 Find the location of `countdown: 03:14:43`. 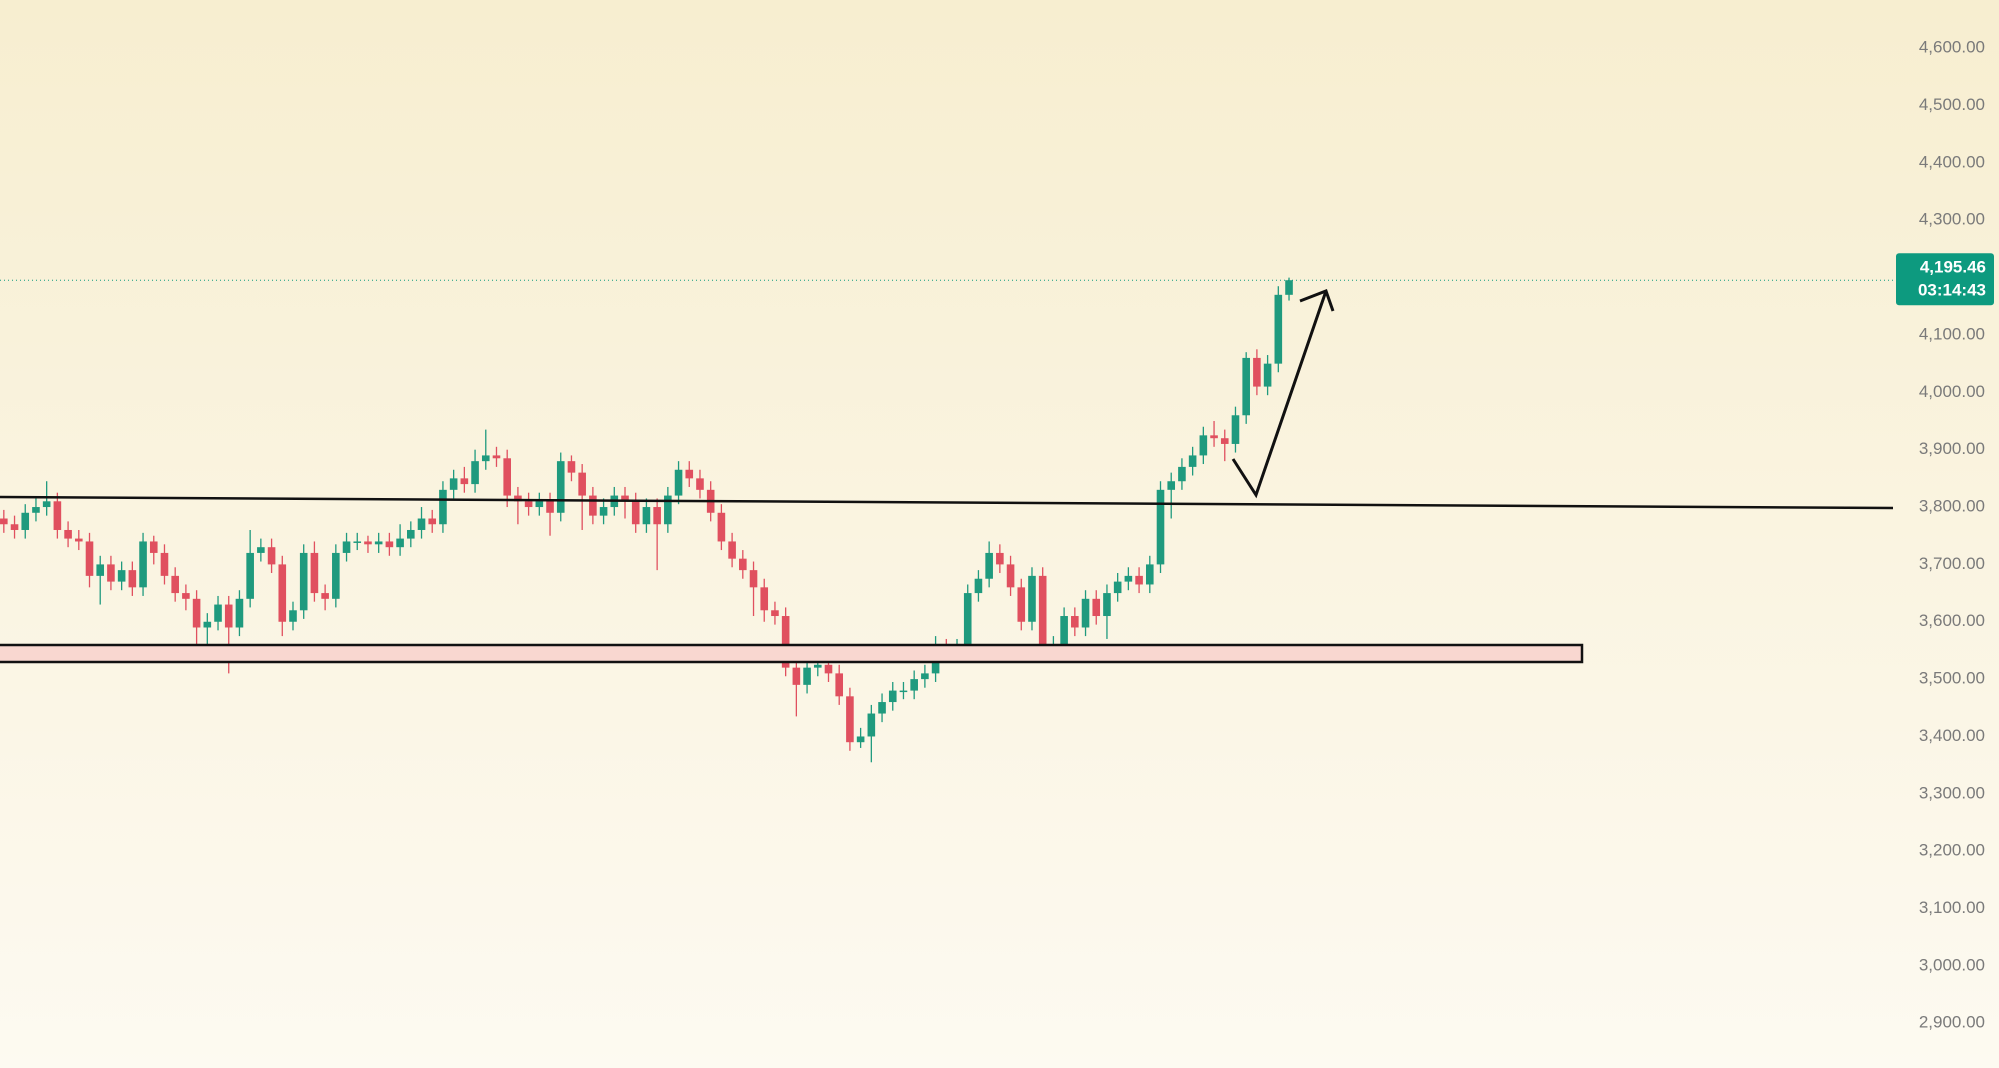

countdown: 03:14:43 is located at coordinates (1952, 290).